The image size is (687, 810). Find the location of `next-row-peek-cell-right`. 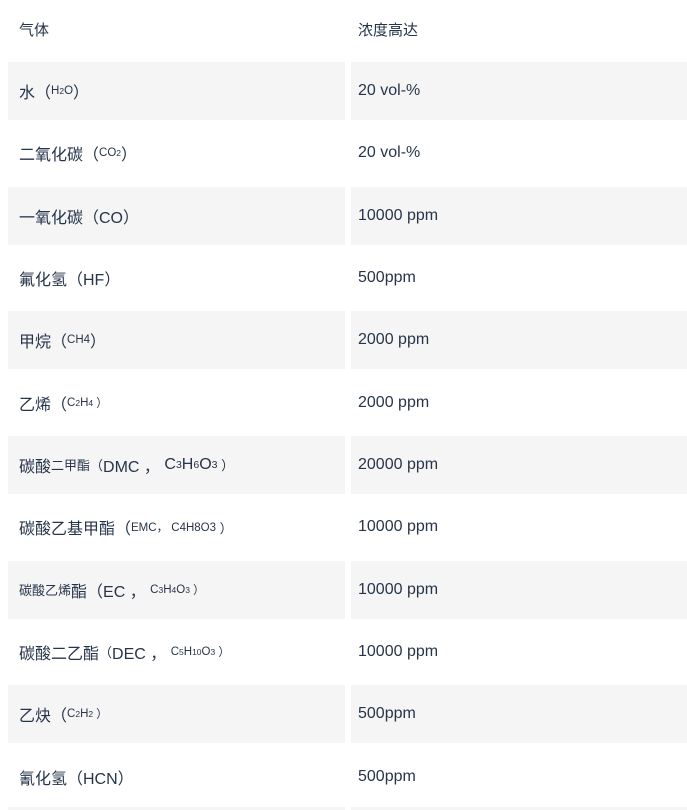

next-row-peek-cell-right is located at coordinates (519, 808).